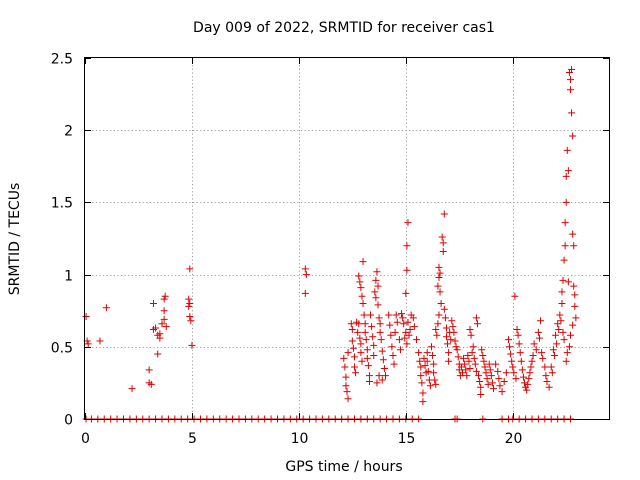  Describe the element at coordinates (68, 132) in the screenshot. I see `y-tick-label: 2` at that location.